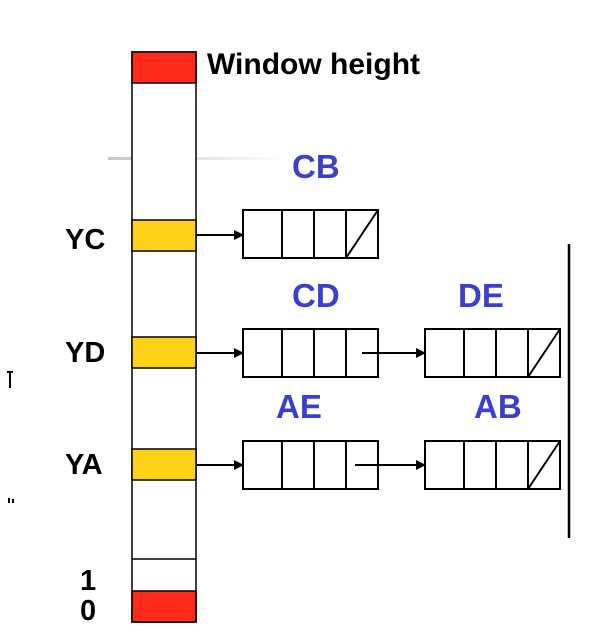 This screenshot has width=592, height=642. Describe the element at coordinates (164, 352) in the screenshot. I see `bucket-yd` at that location.